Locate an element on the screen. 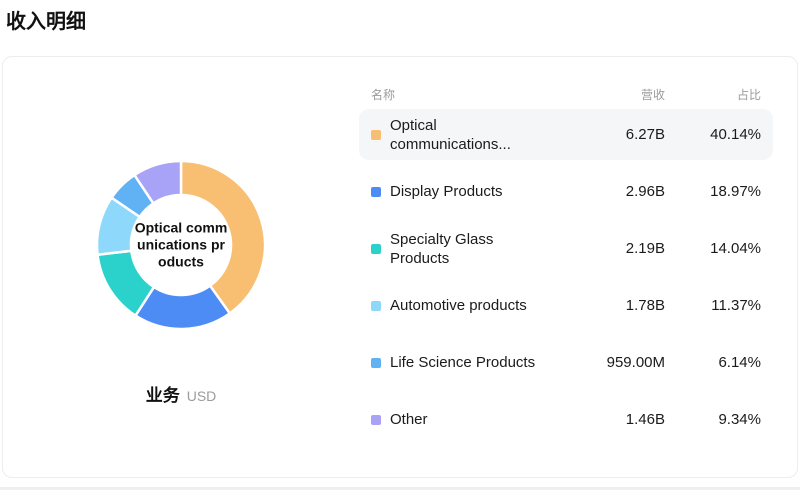 The width and height of the screenshot is (800, 490). row-revenue: 2.19B is located at coordinates (645, 248).